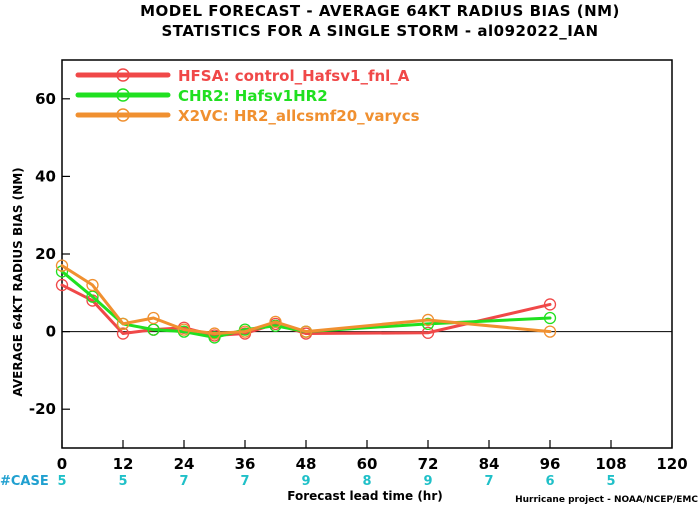  Describe the element at coordinates (610, 464) in the screenshot. I see `x-tick-label: 108` at that location.